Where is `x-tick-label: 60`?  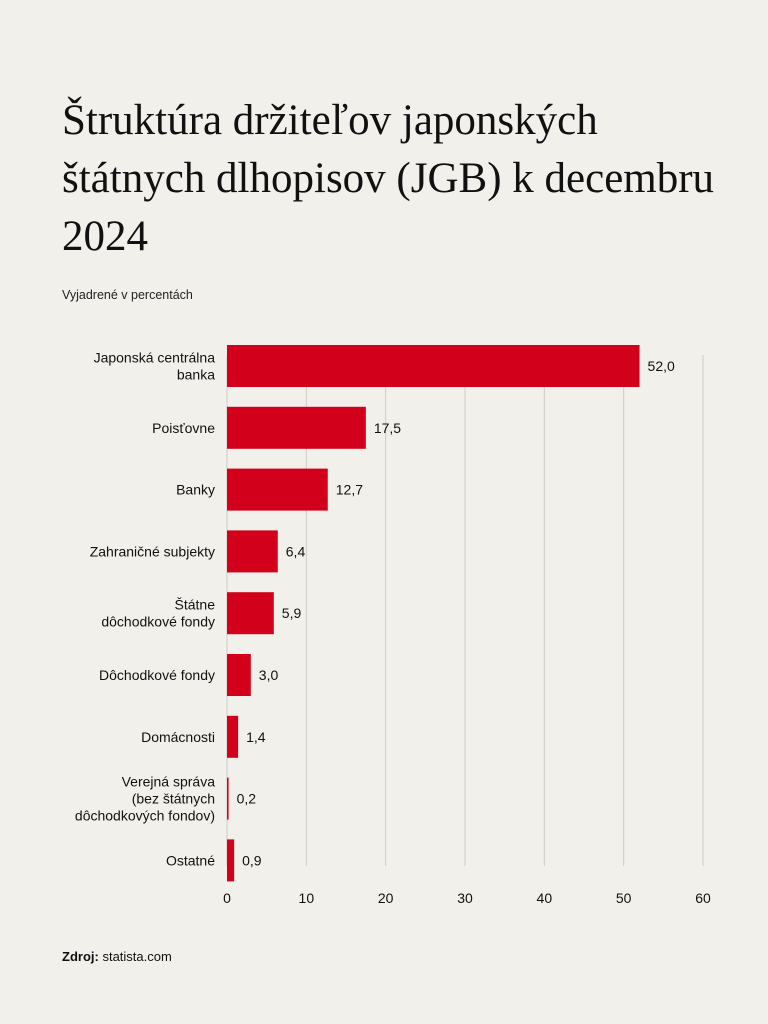 x-tick-label: 60 is located at coordinates (703, 898).